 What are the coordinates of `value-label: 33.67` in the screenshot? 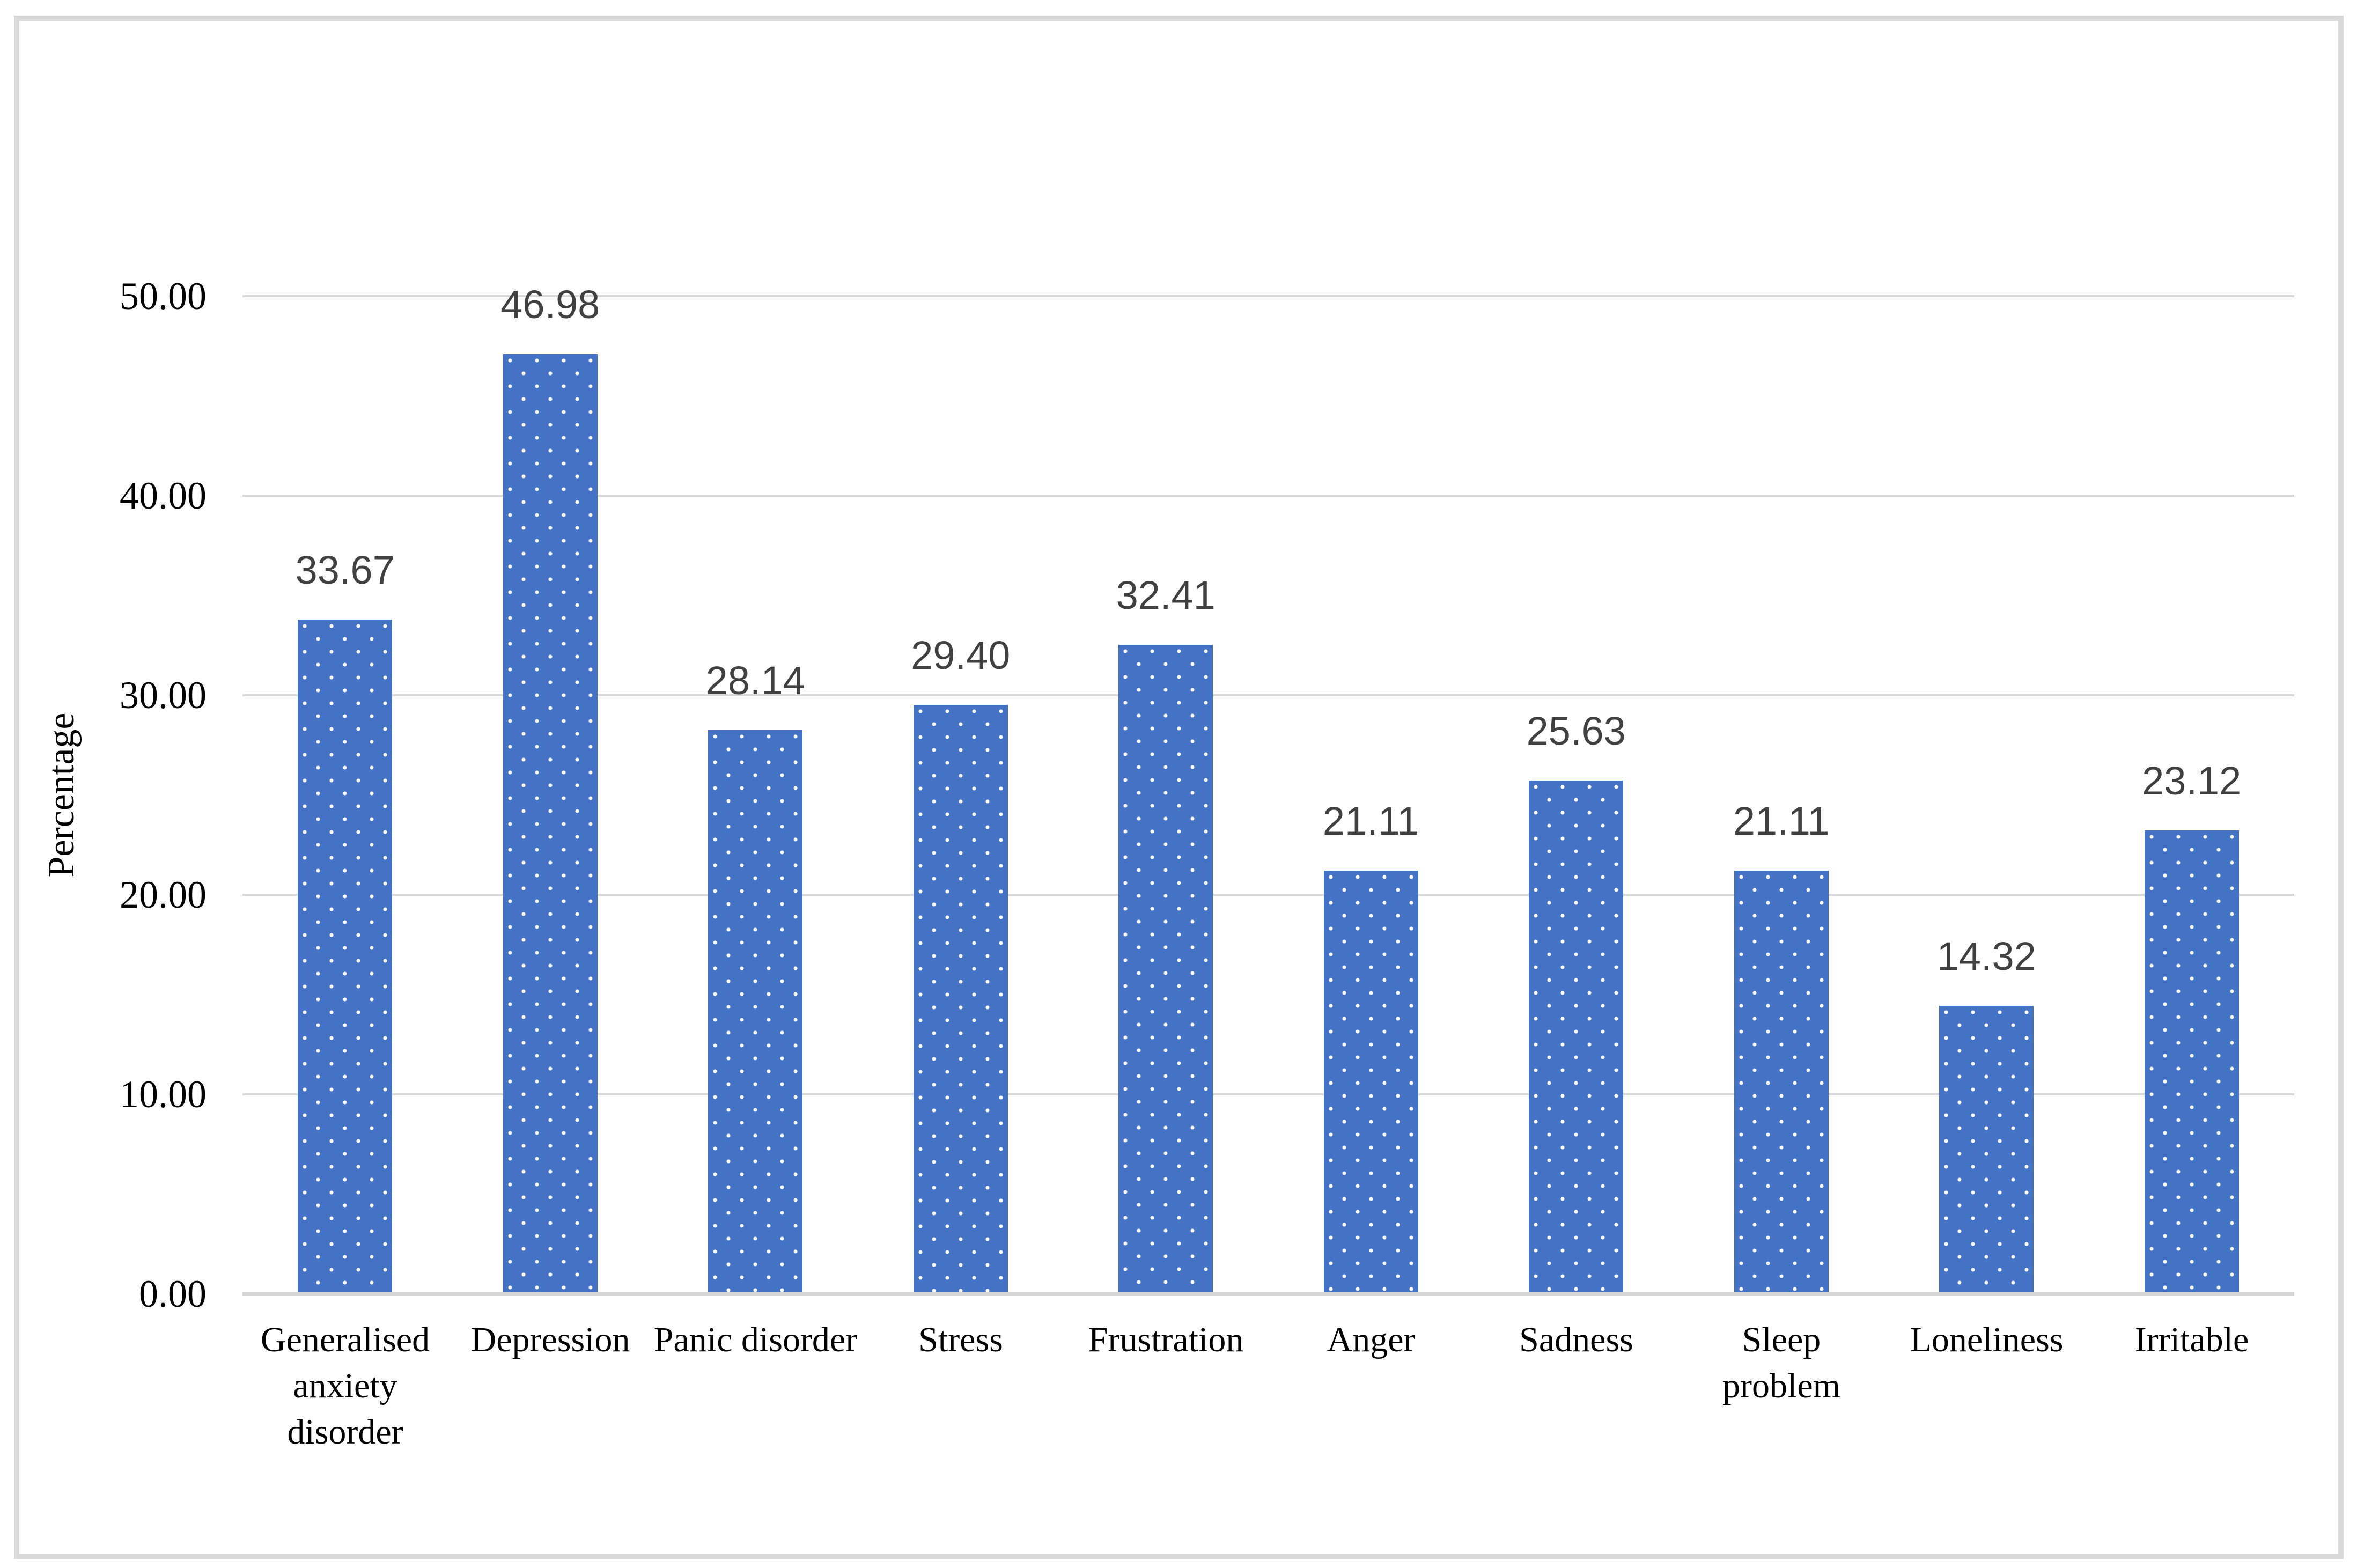 It's located at (345, 570).